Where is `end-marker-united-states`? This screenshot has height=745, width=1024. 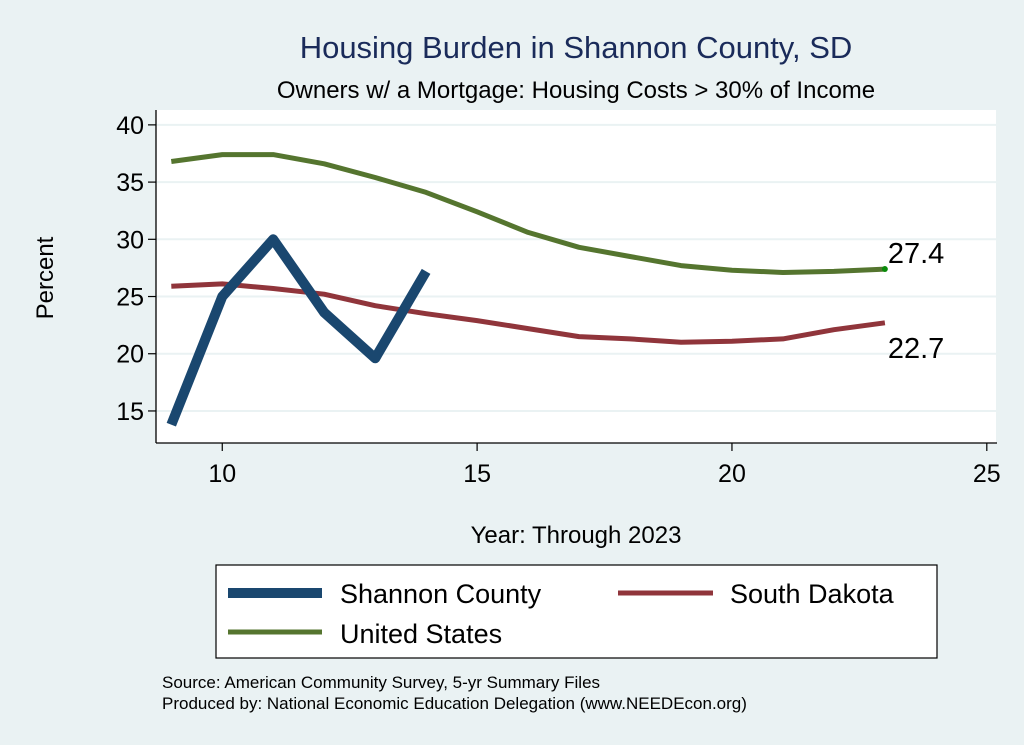
end-marker-united-states is located at coordinates (884, 269).